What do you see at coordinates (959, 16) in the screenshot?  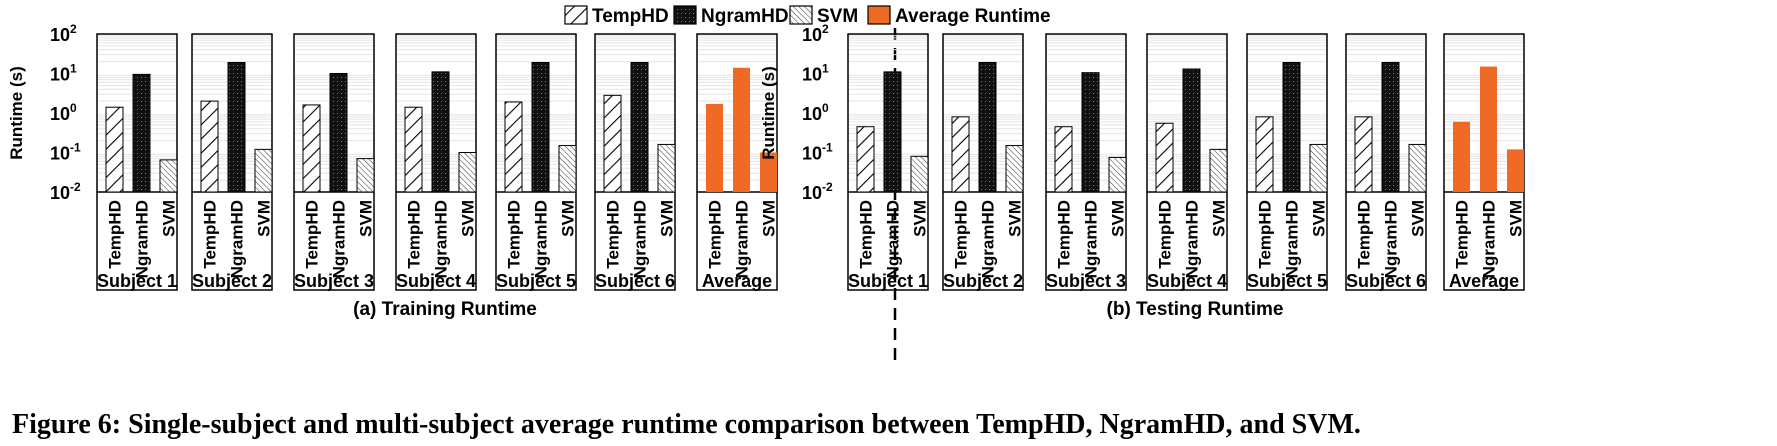 I see `legend-item-average-runtime: Average Runtime` at bounding box center [959, 16].